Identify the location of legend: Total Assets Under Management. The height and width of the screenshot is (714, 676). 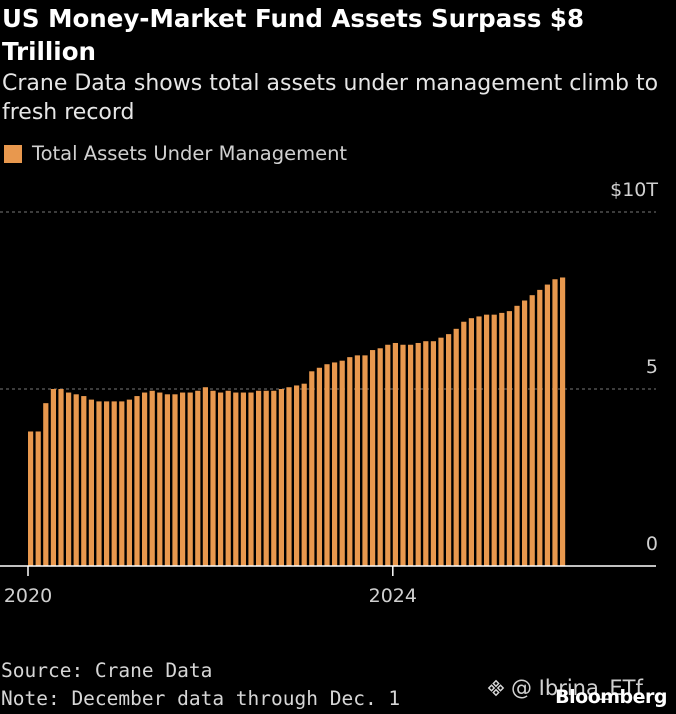
(175, 153).